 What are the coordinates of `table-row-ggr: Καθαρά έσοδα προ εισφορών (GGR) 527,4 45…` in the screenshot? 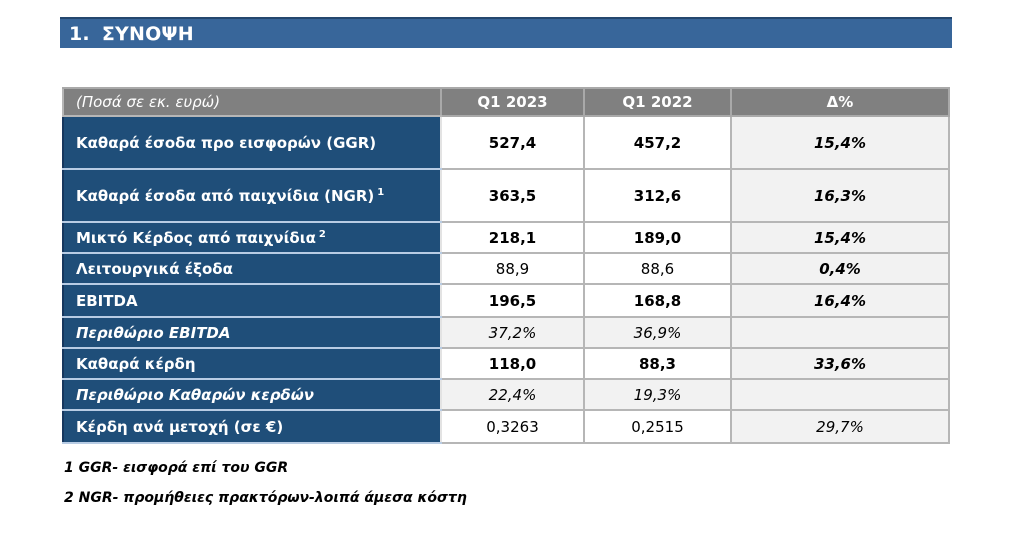 It's located at (506, 142).